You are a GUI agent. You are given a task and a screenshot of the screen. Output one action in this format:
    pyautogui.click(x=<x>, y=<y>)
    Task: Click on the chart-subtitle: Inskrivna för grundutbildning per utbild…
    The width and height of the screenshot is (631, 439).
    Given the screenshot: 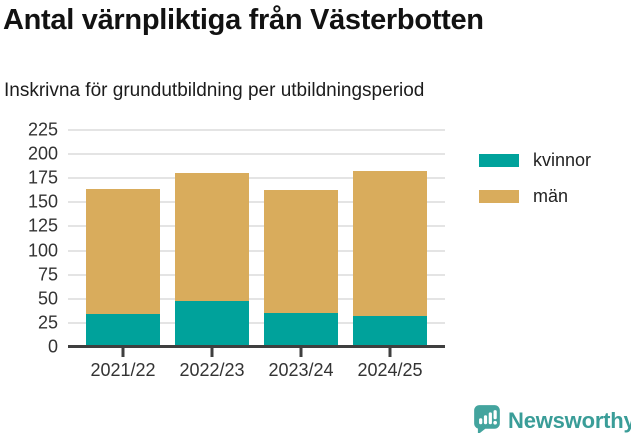 What is the action you would take?
    pyautogui.click(x=214, y=90)
    